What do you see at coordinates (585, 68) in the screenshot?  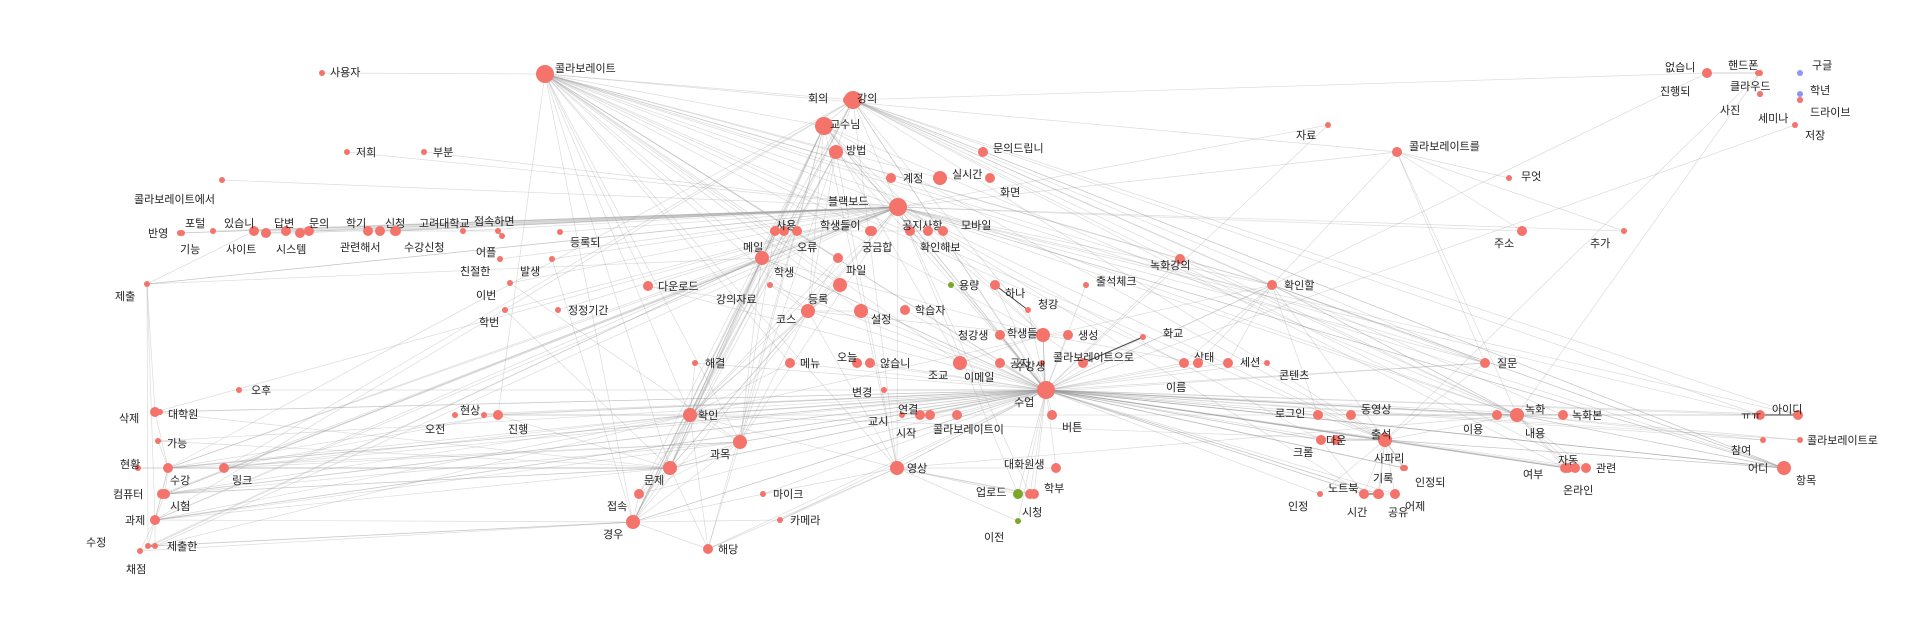 I see `node-label: 콜라보레이트` at bounding box center [585, 68].